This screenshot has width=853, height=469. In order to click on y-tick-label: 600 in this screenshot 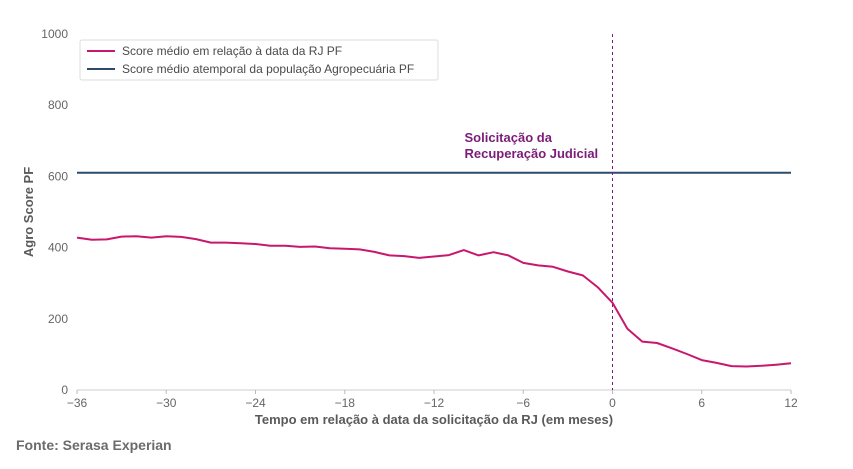, I will do `click(58, 176)`.